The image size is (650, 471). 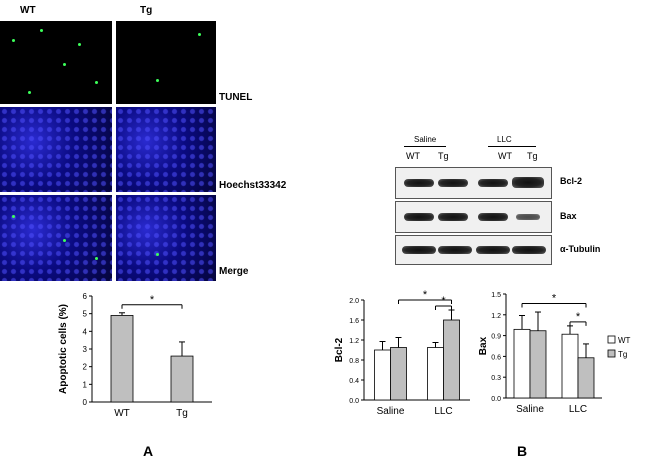 I want to click on group-line-llc, so click(x=512, y=146).